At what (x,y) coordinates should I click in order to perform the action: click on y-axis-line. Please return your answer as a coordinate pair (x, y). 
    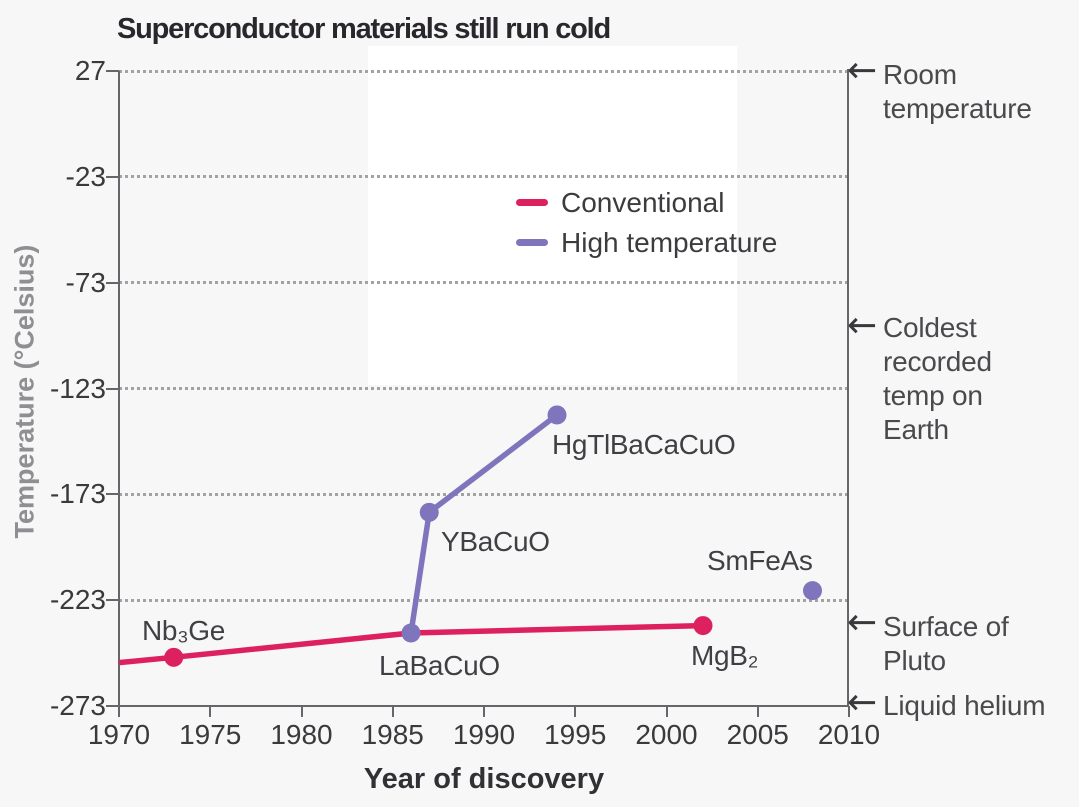
    Looking at the image, I should click on (119, 389).